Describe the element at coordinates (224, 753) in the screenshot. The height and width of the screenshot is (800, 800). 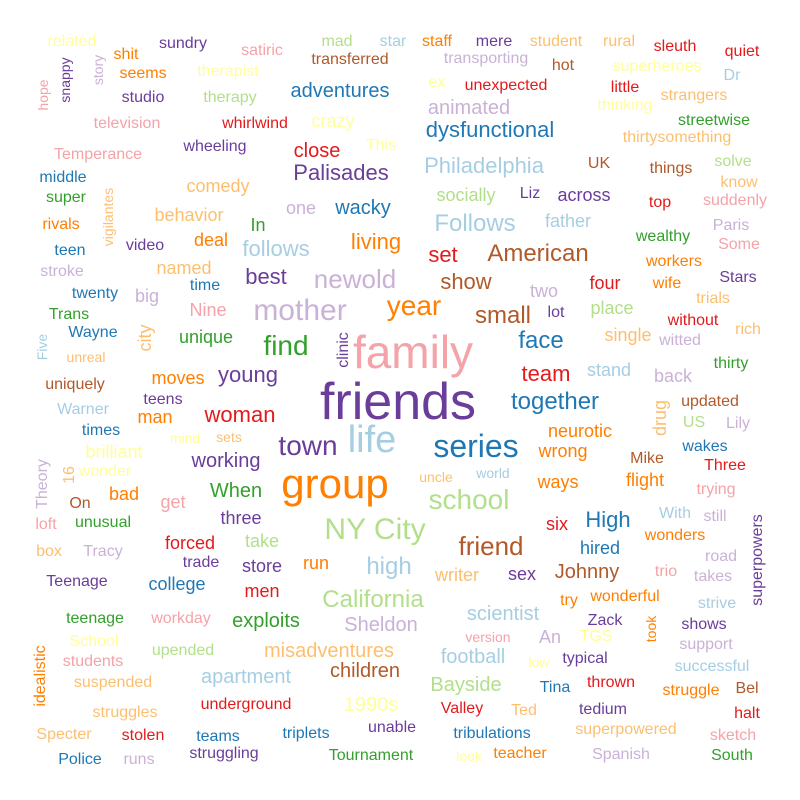
I see `word-struggling: struggling` at that location.